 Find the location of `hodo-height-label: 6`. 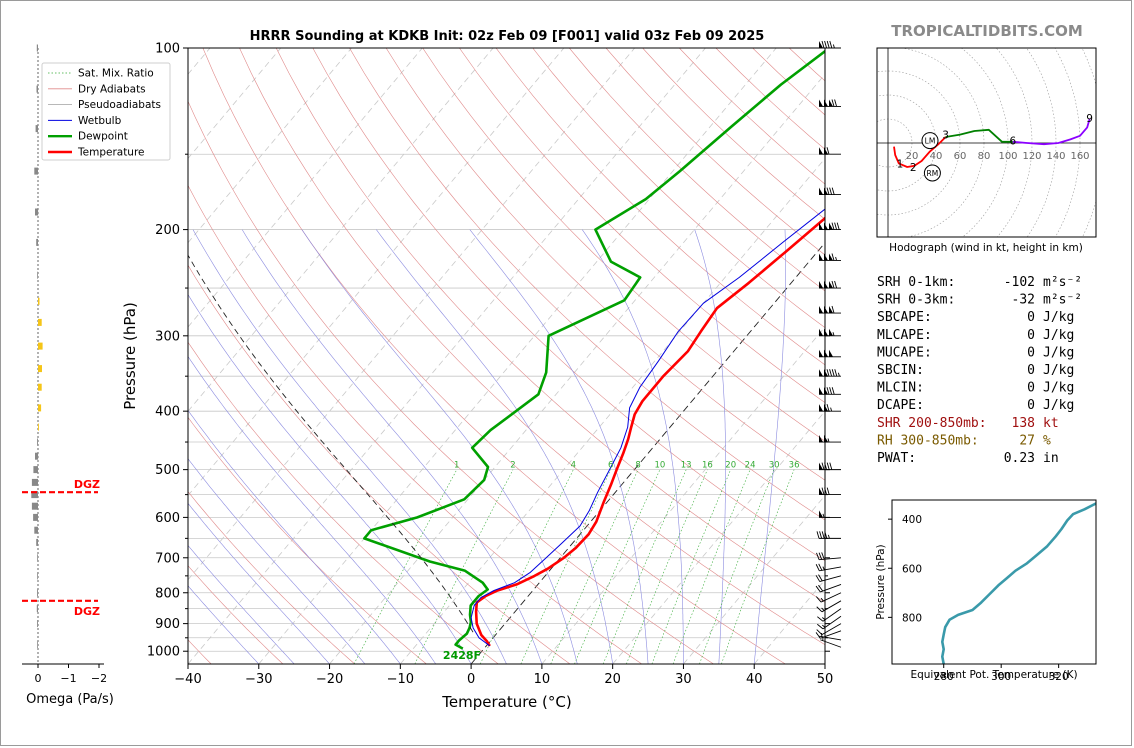

hodo-height-label: 6 is located at coordinates (1012, 142).